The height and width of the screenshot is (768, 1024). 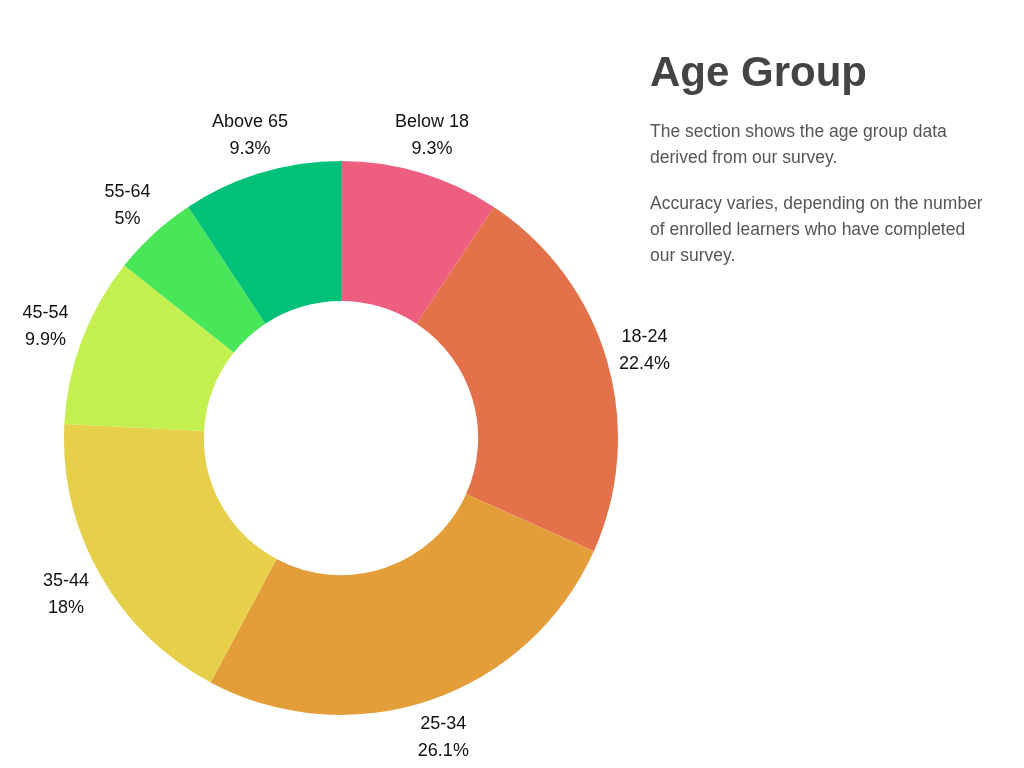 What do you see at coordinates (127, 217) in the screenshot?
I see `data-label: 5%` at bounding box center [127, 217].